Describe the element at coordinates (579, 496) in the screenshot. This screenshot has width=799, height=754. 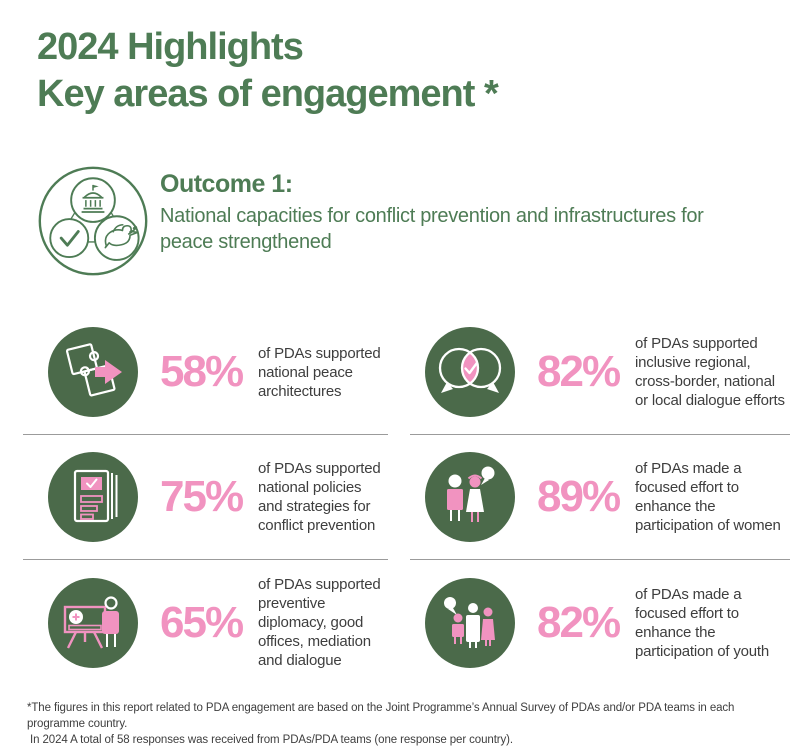
I see `stat-value: 89%` at that location.